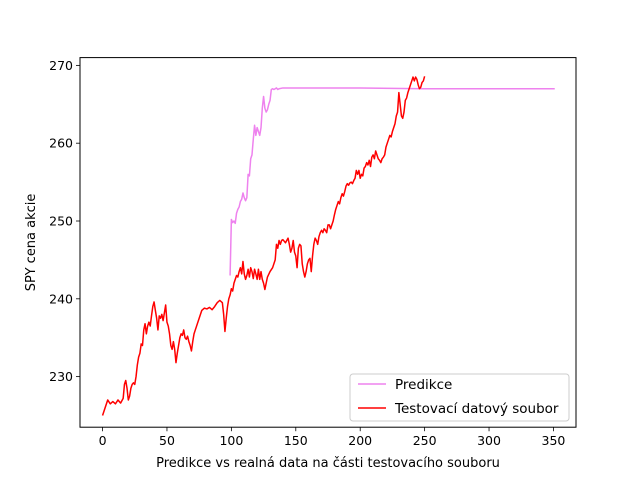 The width and height of the screenshot is (640, 480). What do you see at coordinates (554, 440) in the screenshot?
I see `x-tick-label: 350` at bounding box center [554, 440].